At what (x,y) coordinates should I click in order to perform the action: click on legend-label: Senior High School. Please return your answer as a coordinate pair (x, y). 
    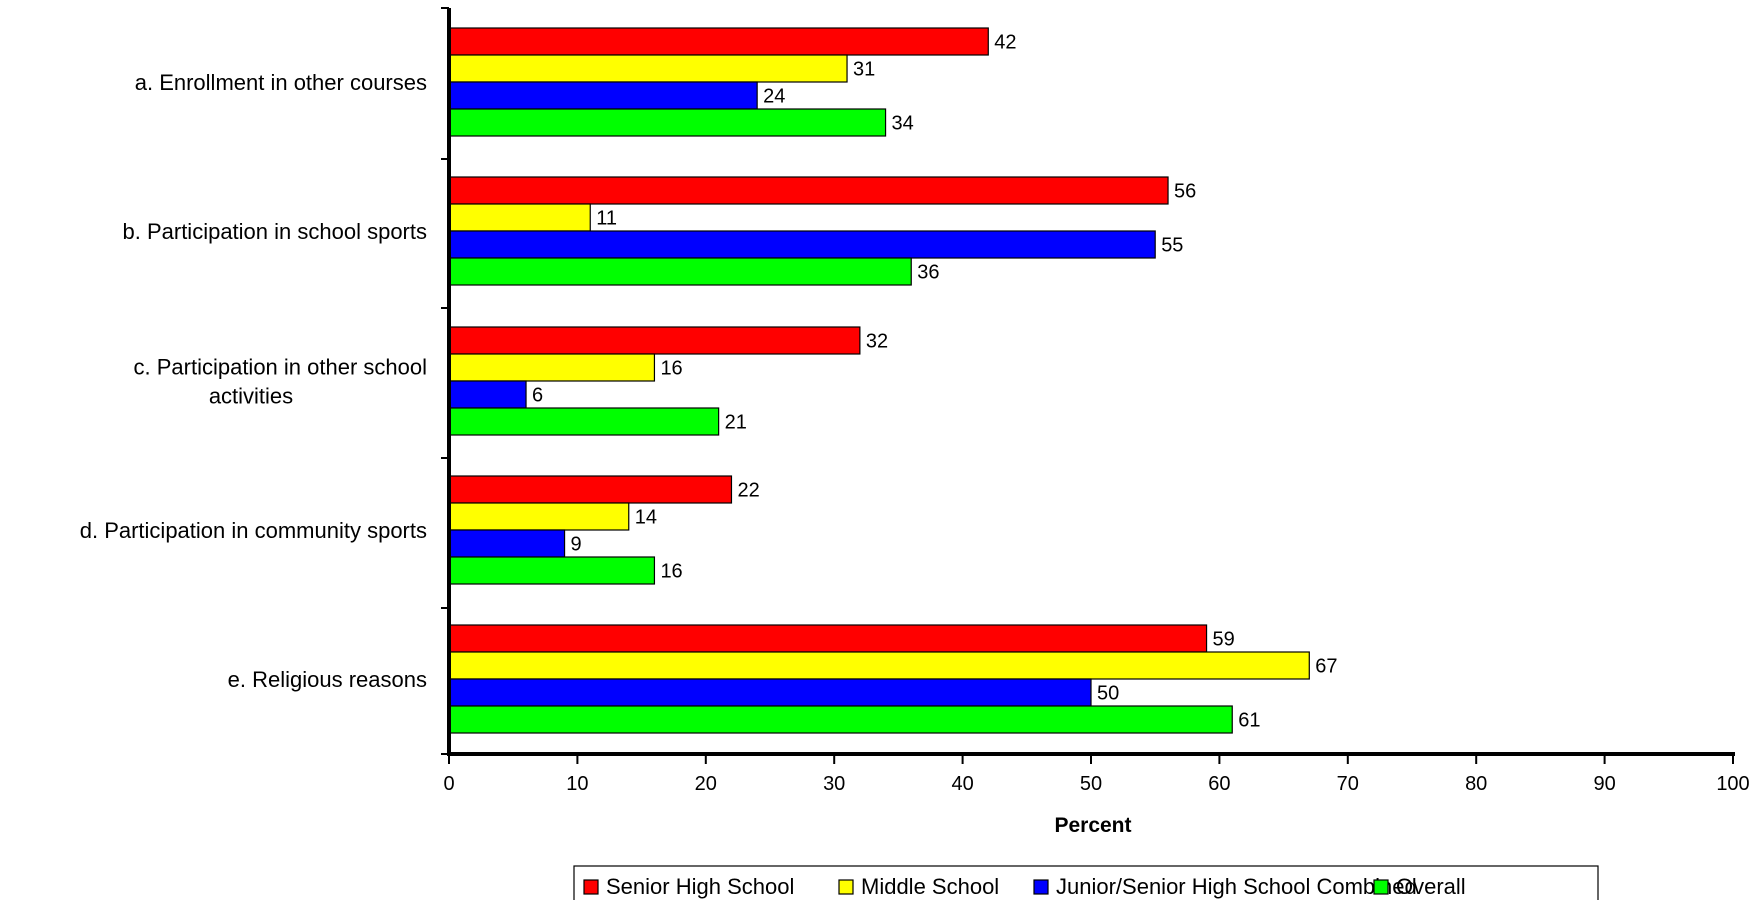
    Looking at the image, I should click on (700, 886).